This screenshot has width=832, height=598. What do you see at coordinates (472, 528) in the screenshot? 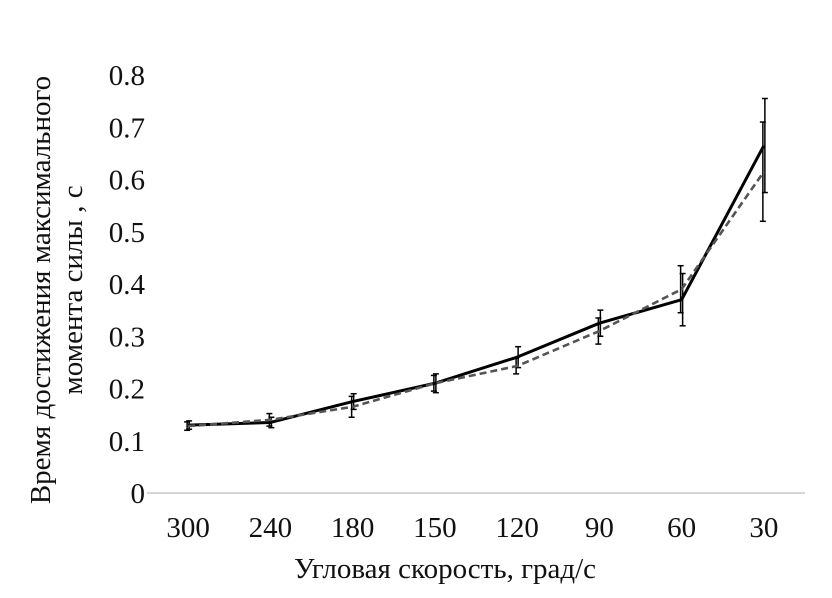
I see `x-axis-ticks: 300 240 180 150 120 90 60 30` at bounding box center [472, 528].